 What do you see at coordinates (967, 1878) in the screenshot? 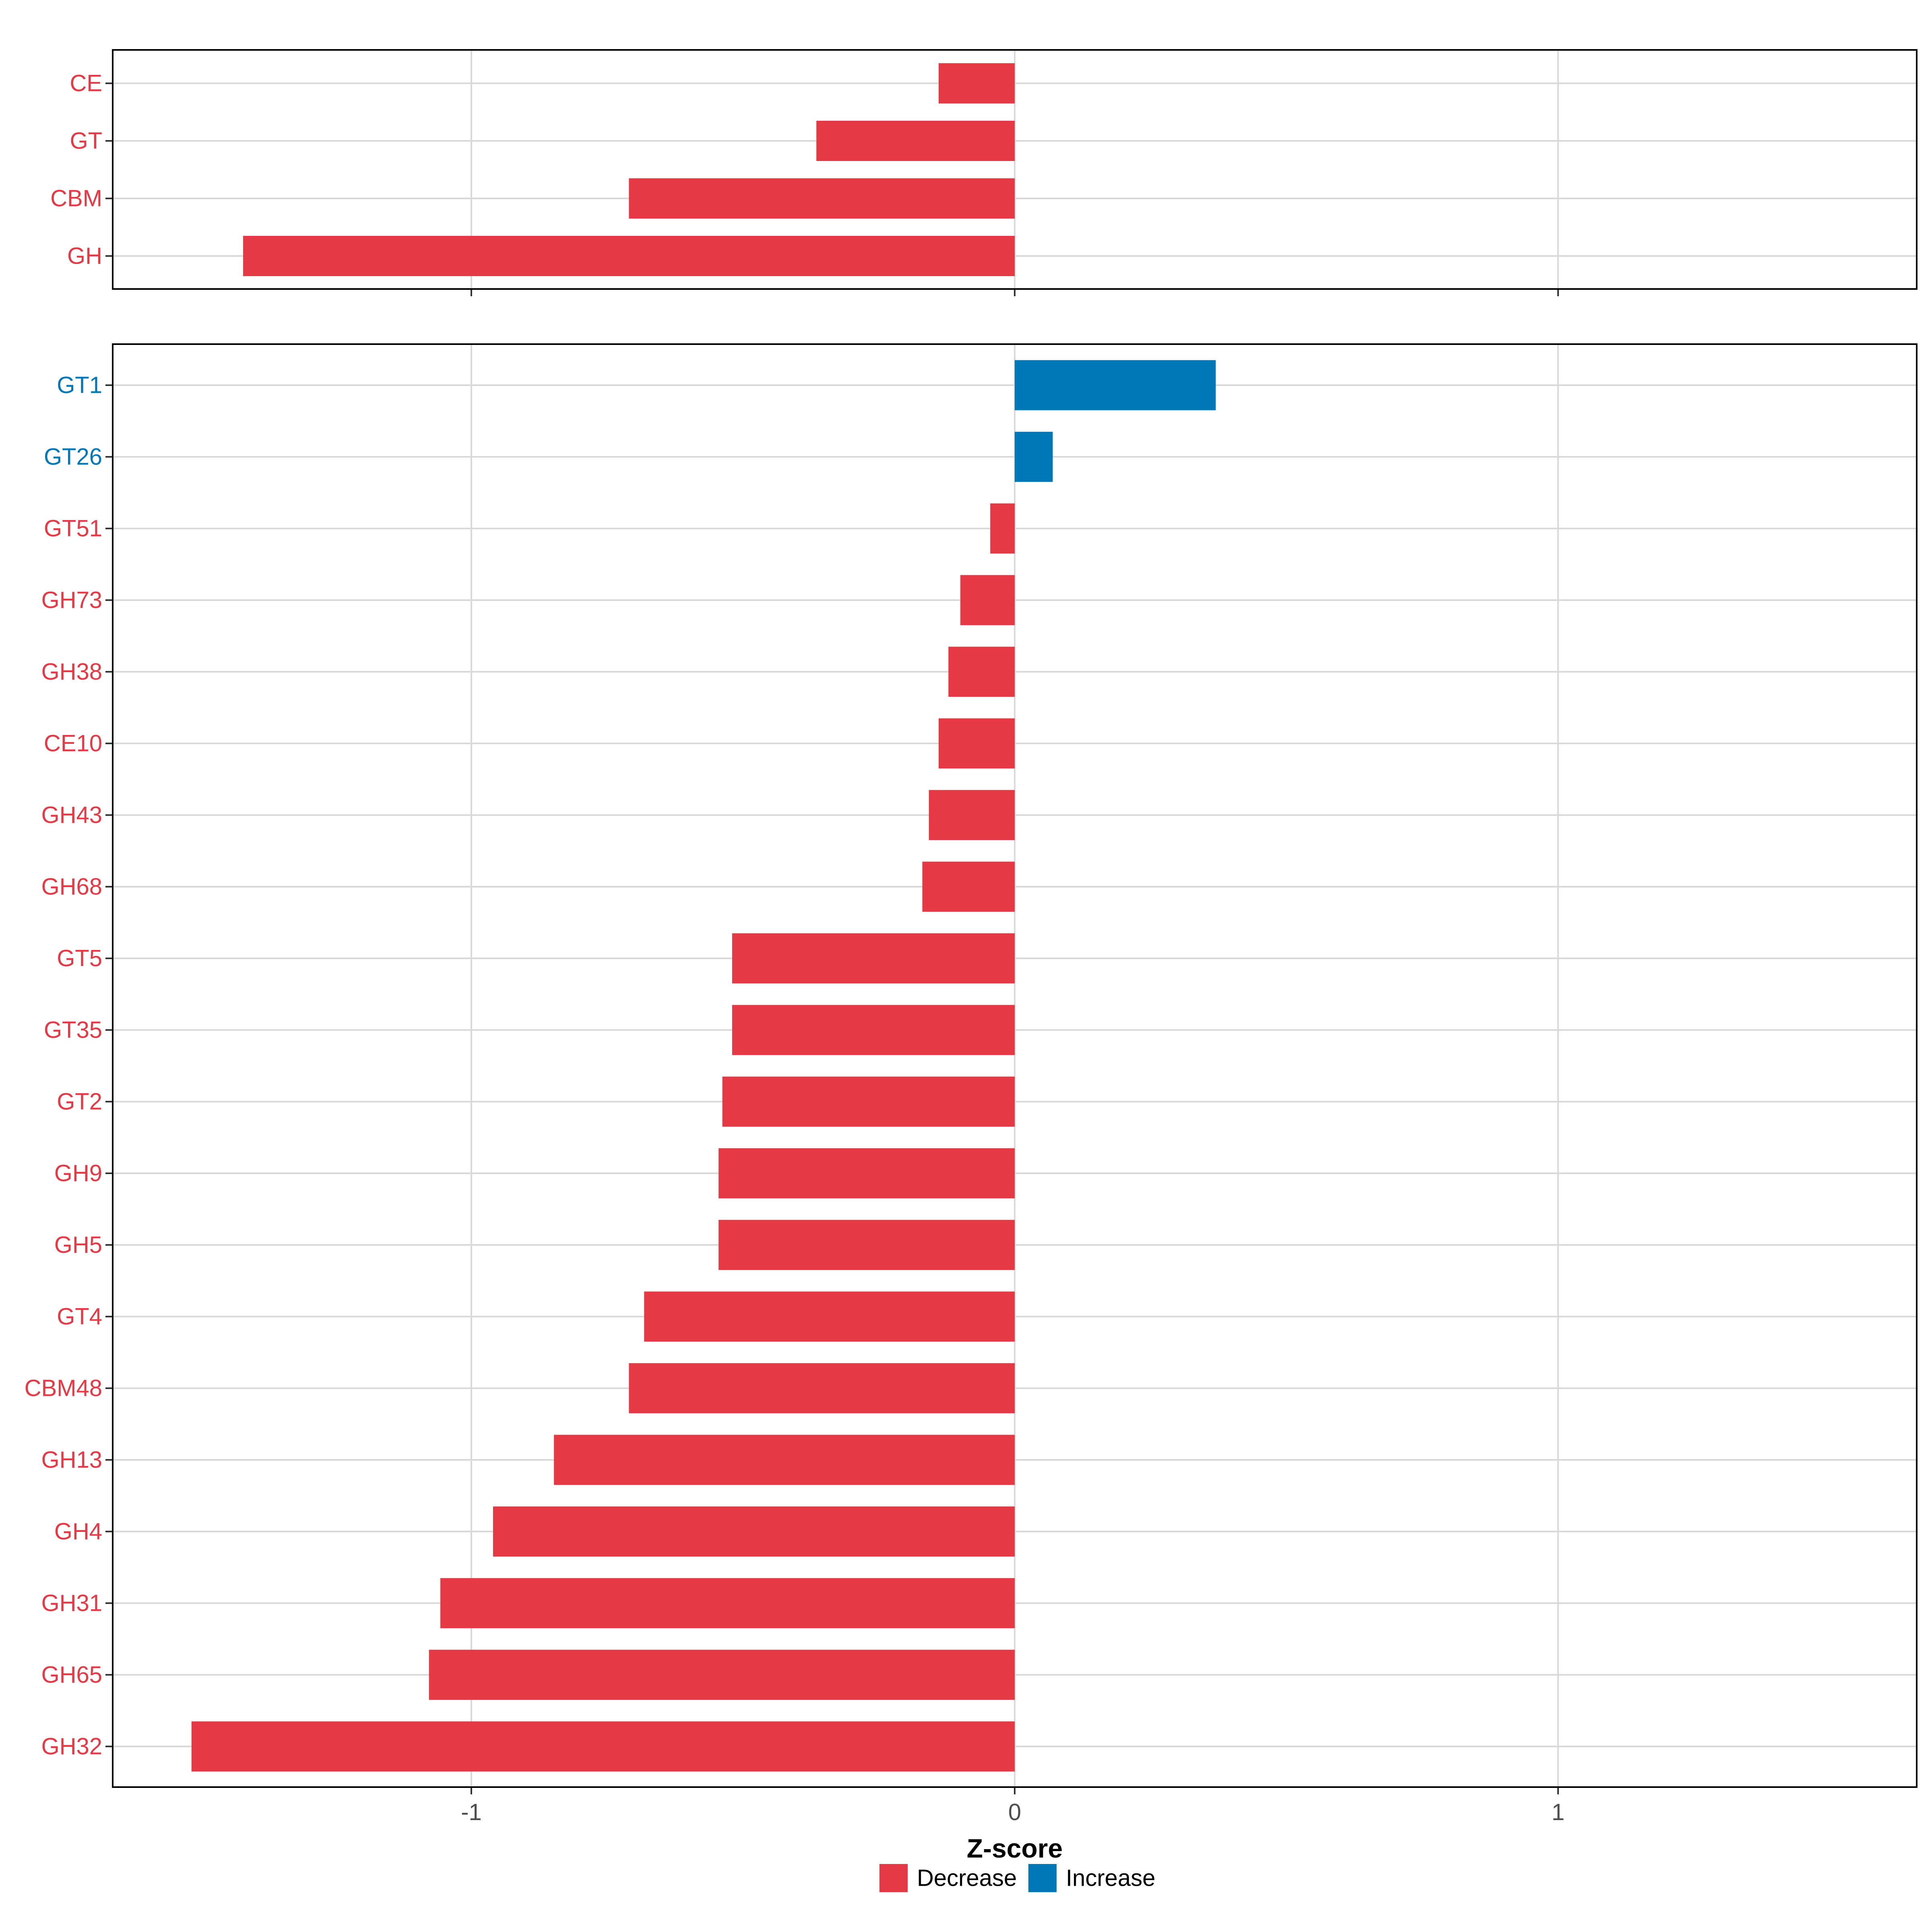
I see `legend-label-decrease: Decrease` at bounding box center [967, 1878].